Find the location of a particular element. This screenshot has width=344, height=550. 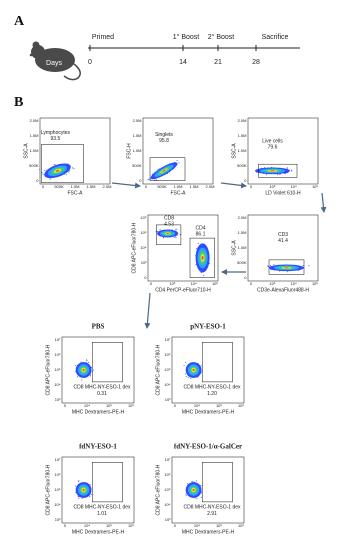

y-tick-label: 10⁴ is located at coordinates (167, 384).